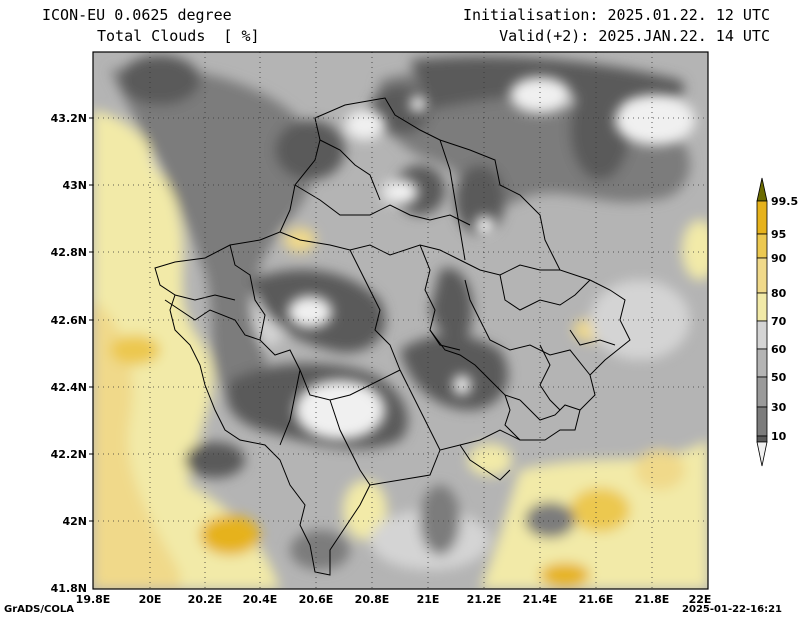  Describe the element at coordinates (150, 599) in the screenshot. I see `x-tick-label: 20E` at that location.